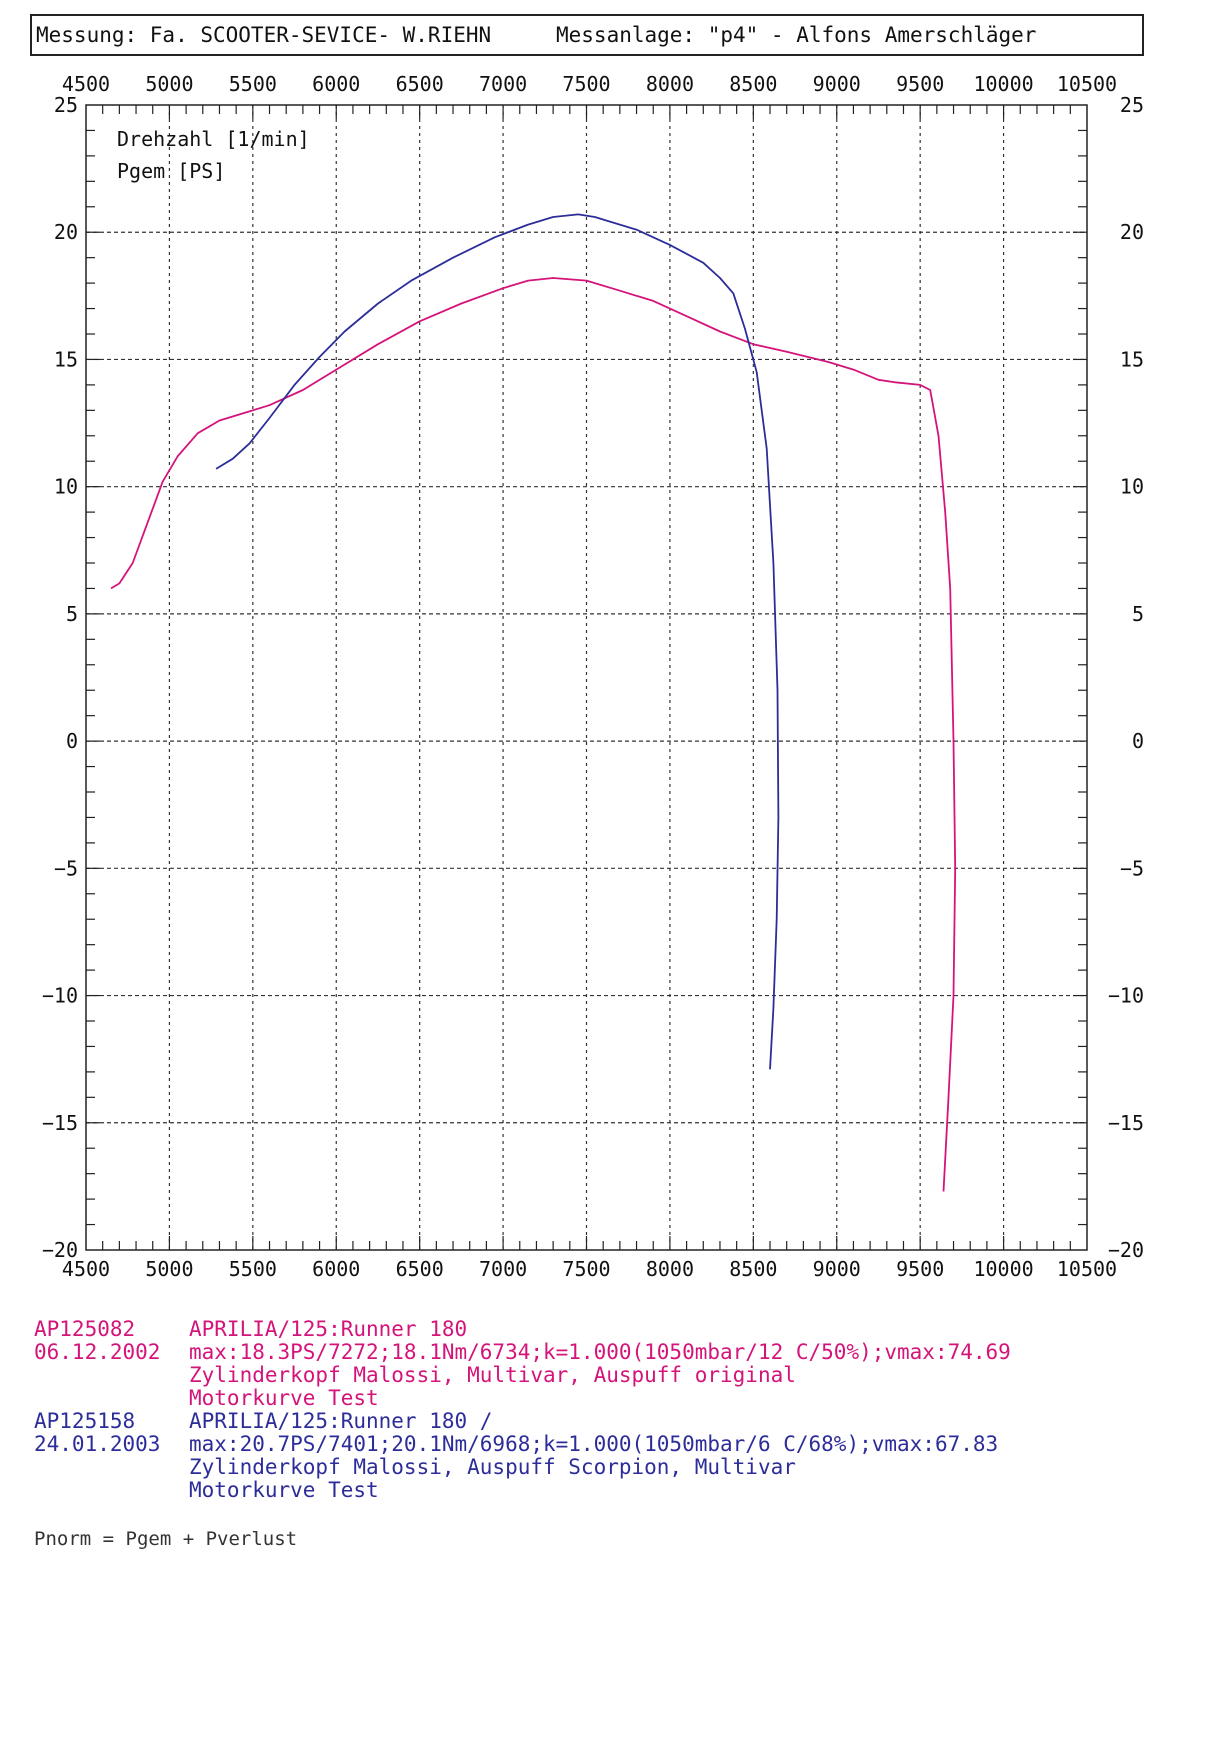 This screenshot has width=1230, height=1755. I want to click on x-tick-bottom-10500: 10500, so click(1087, 1269).